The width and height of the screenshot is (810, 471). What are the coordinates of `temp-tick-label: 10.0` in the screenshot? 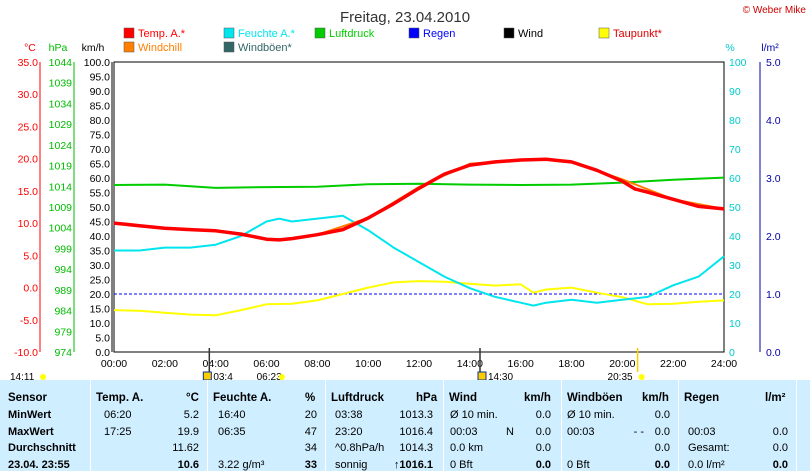 It's located at (28, 224).